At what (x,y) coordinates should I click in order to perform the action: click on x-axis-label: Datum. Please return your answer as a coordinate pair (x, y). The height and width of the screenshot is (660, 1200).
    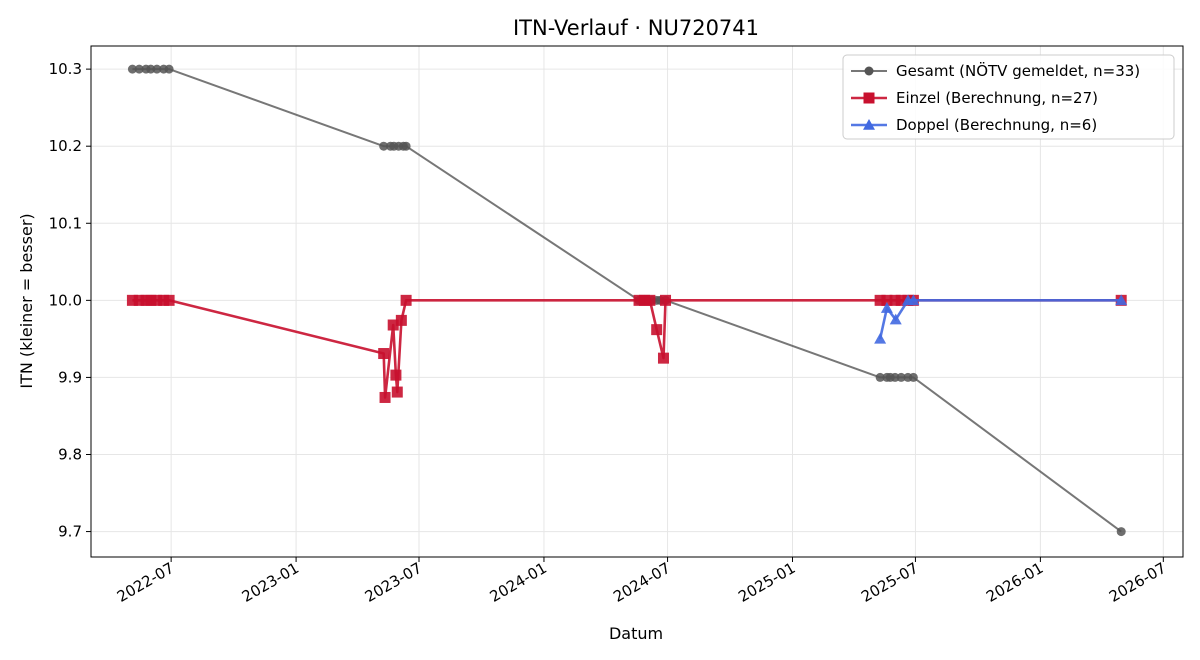
    Looking at the image, I should click on (636, 633).